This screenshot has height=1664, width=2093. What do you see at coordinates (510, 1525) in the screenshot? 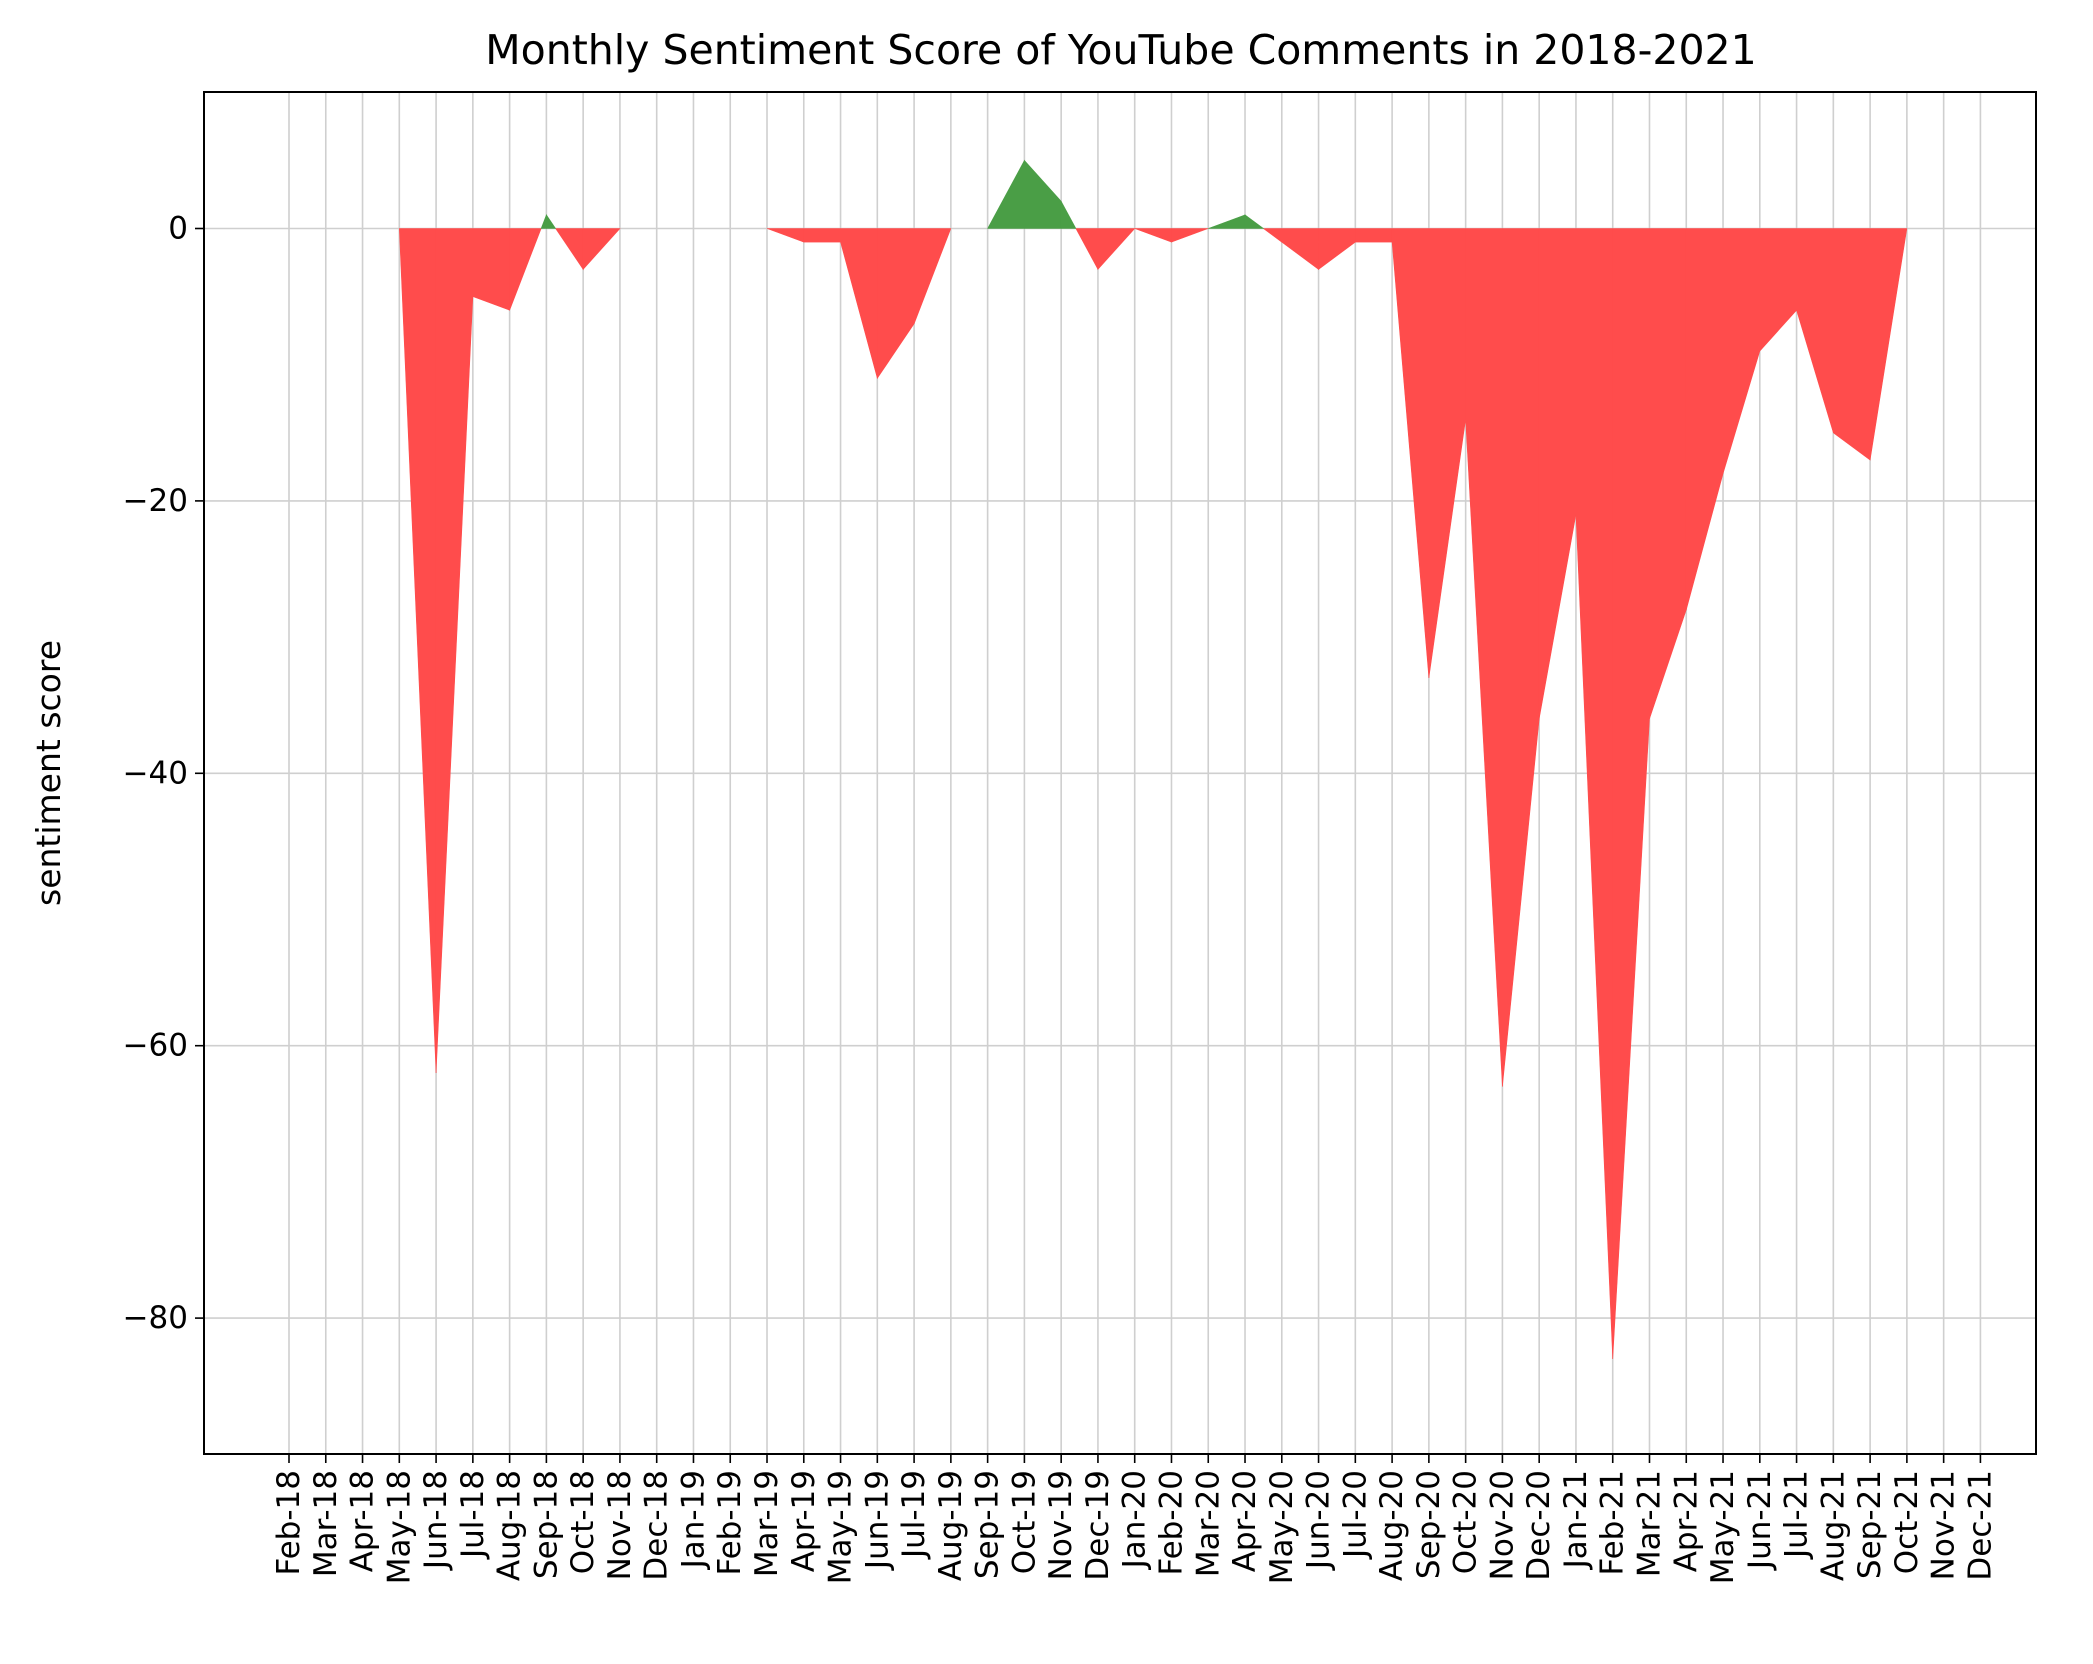
I see `x-tick-label: Aug-18` at bounding box center [510, 1525].